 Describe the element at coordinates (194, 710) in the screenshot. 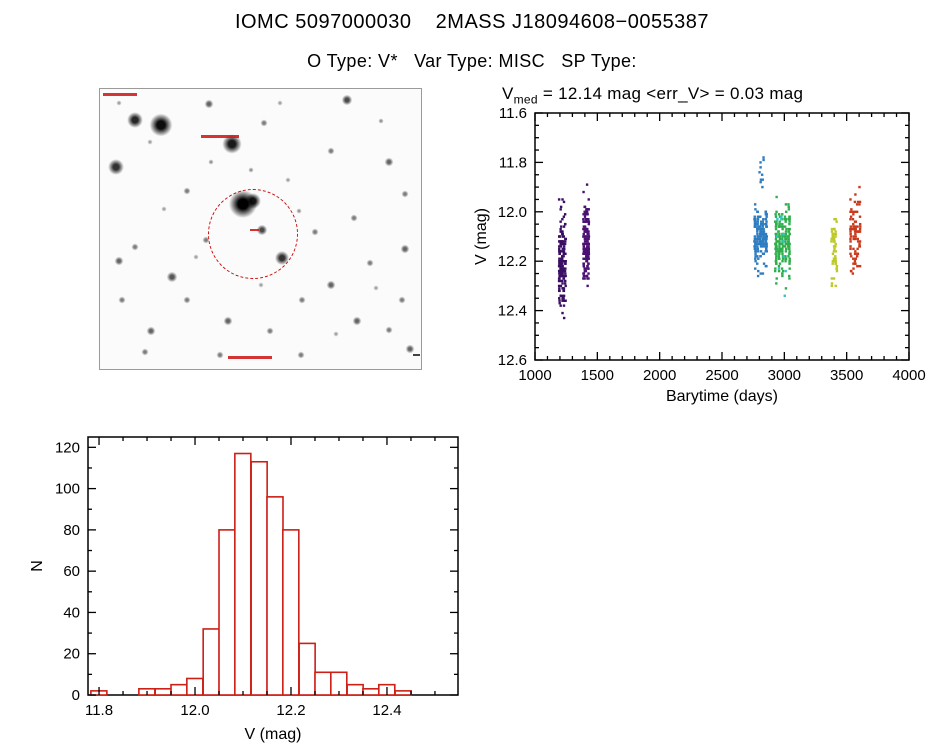

I see `x-tick-label: 12.0` at that location.